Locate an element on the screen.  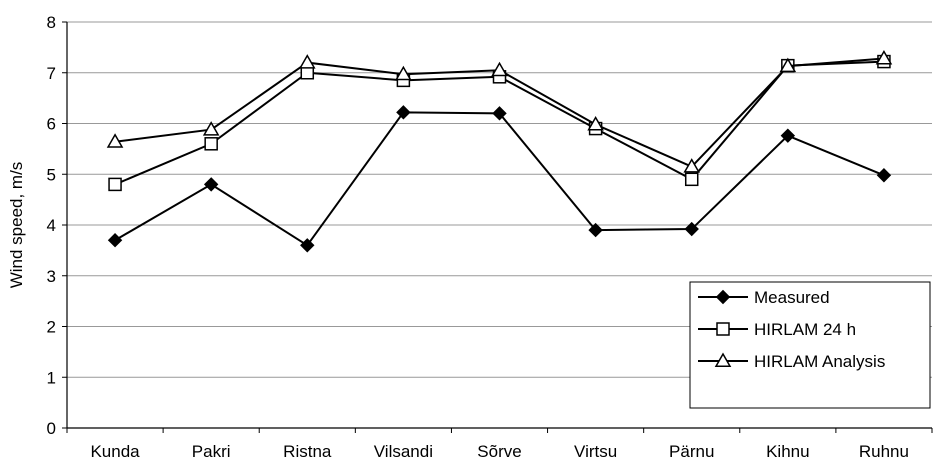
x-tick-label: Pärnu is located at coordinates (691, 451).